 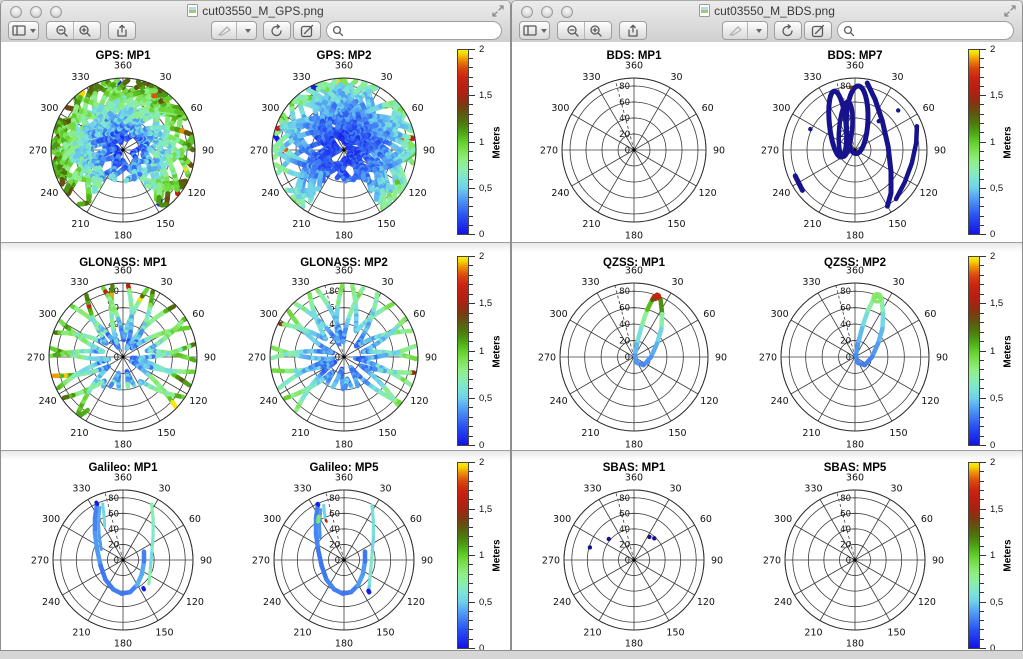 I want to click on skyplot-bds-mp7: BDS: MP7, so click(x=855, y=142).